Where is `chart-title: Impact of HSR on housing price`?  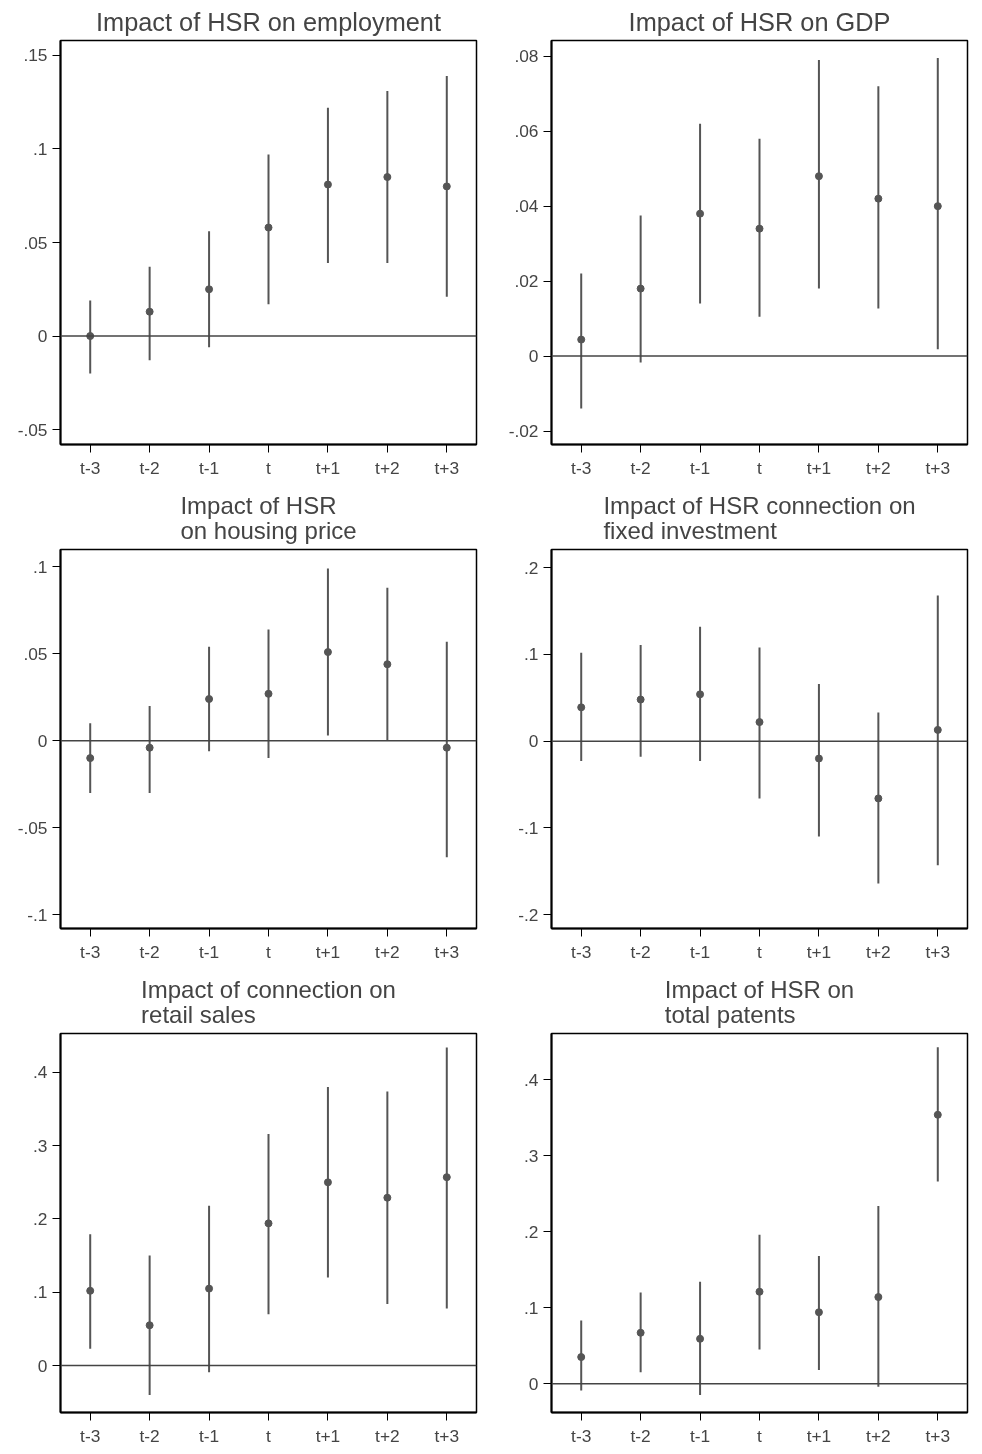
chart-title: Impact of HSR on housing price is located at coordinates (268, 518).